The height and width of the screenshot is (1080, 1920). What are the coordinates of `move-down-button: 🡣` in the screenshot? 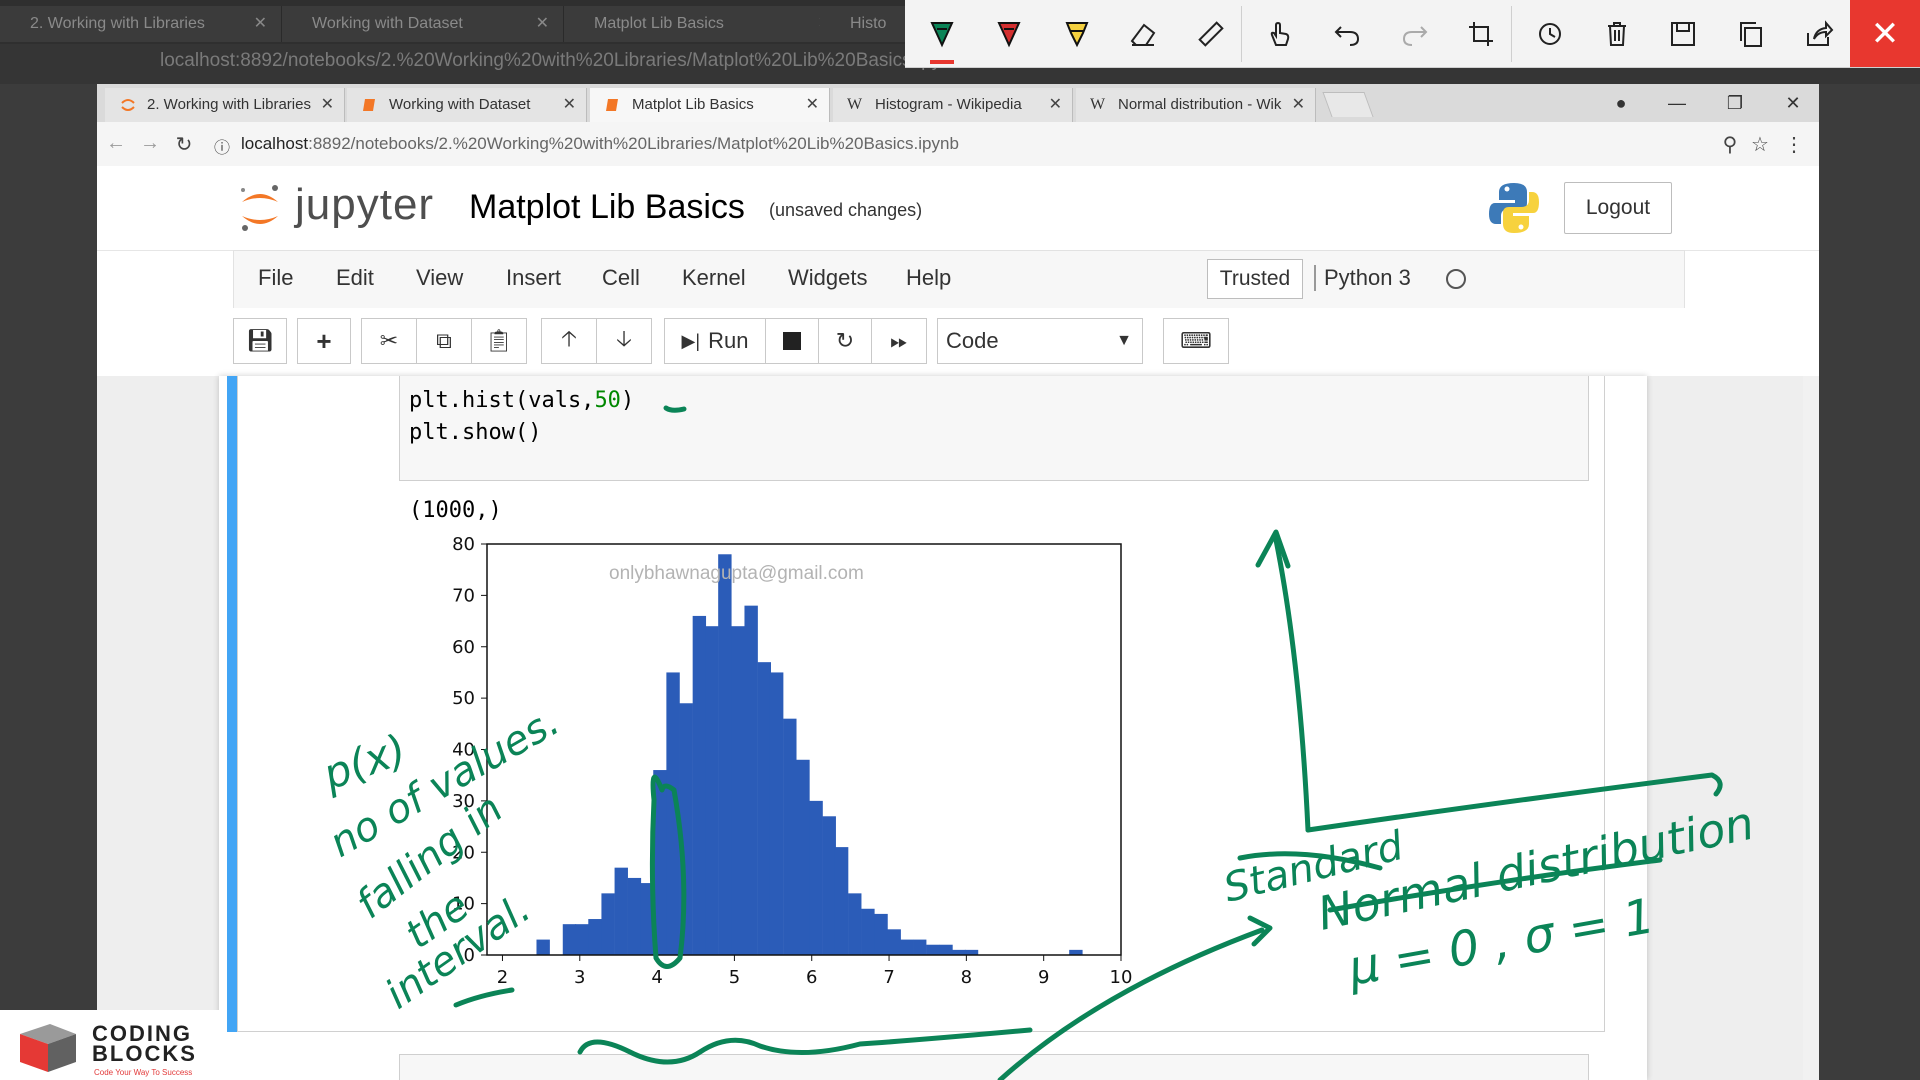 It's located at (624, 341).